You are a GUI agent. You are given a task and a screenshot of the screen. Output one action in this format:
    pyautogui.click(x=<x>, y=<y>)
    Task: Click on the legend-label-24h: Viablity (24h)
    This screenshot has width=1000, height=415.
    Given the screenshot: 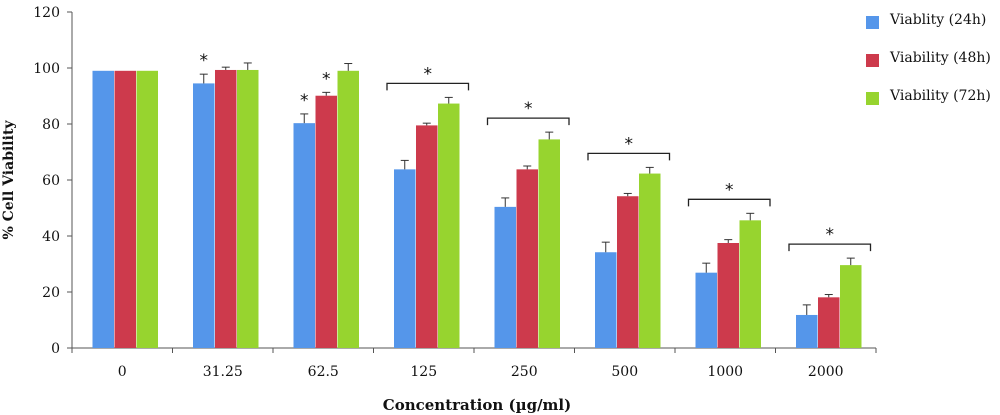 What is the action you would take?
    pyautogui.click(x=938, y=20)
    